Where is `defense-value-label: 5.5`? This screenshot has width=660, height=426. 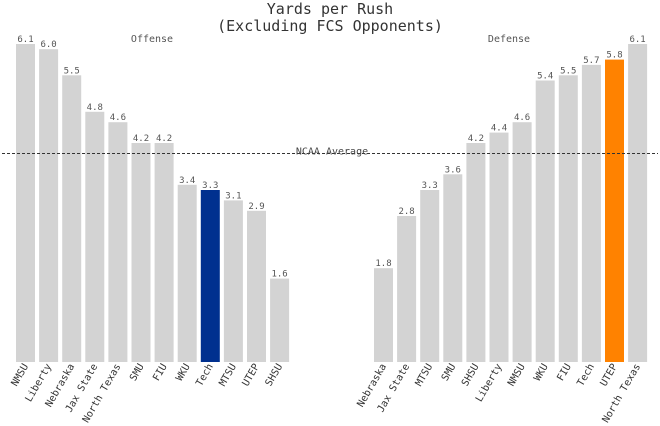
defense-value-label: 5.5 is located at coordinates (568, 71).